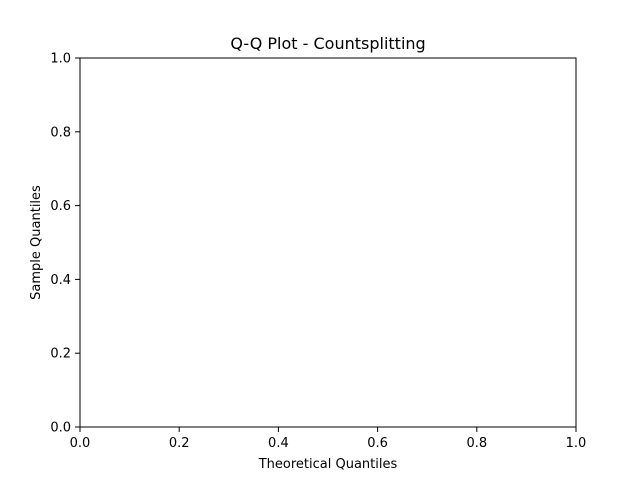 Image resolution: width=640 pixels, height=480 pixels. What do you see at coordinates (60, 132) in the screenshot?
I see `y-tick-label: 0.8` at bounding box center [60, 132].